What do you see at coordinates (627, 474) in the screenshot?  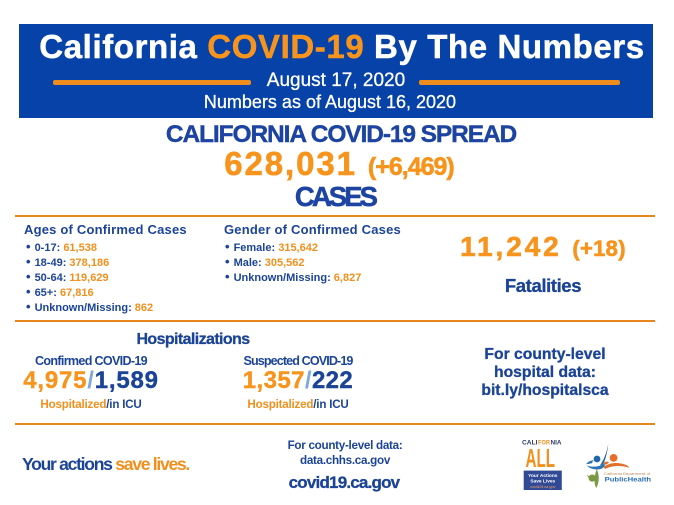 I see `svg-text: California Department of` at bounding box center [627, 474].